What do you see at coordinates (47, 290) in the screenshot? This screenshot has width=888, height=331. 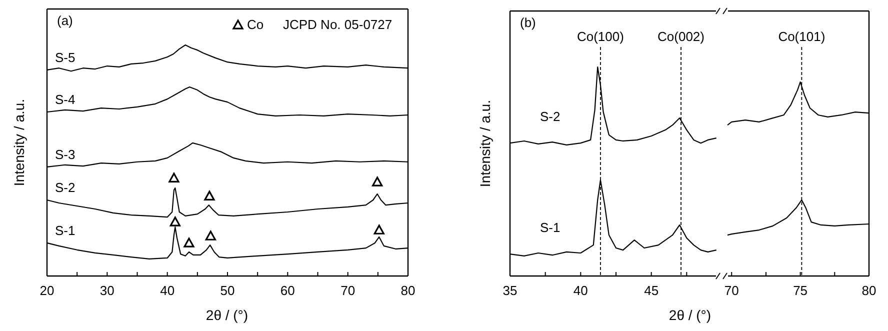 I see `x-tick-label: 20` at bounding box center [47, 290].